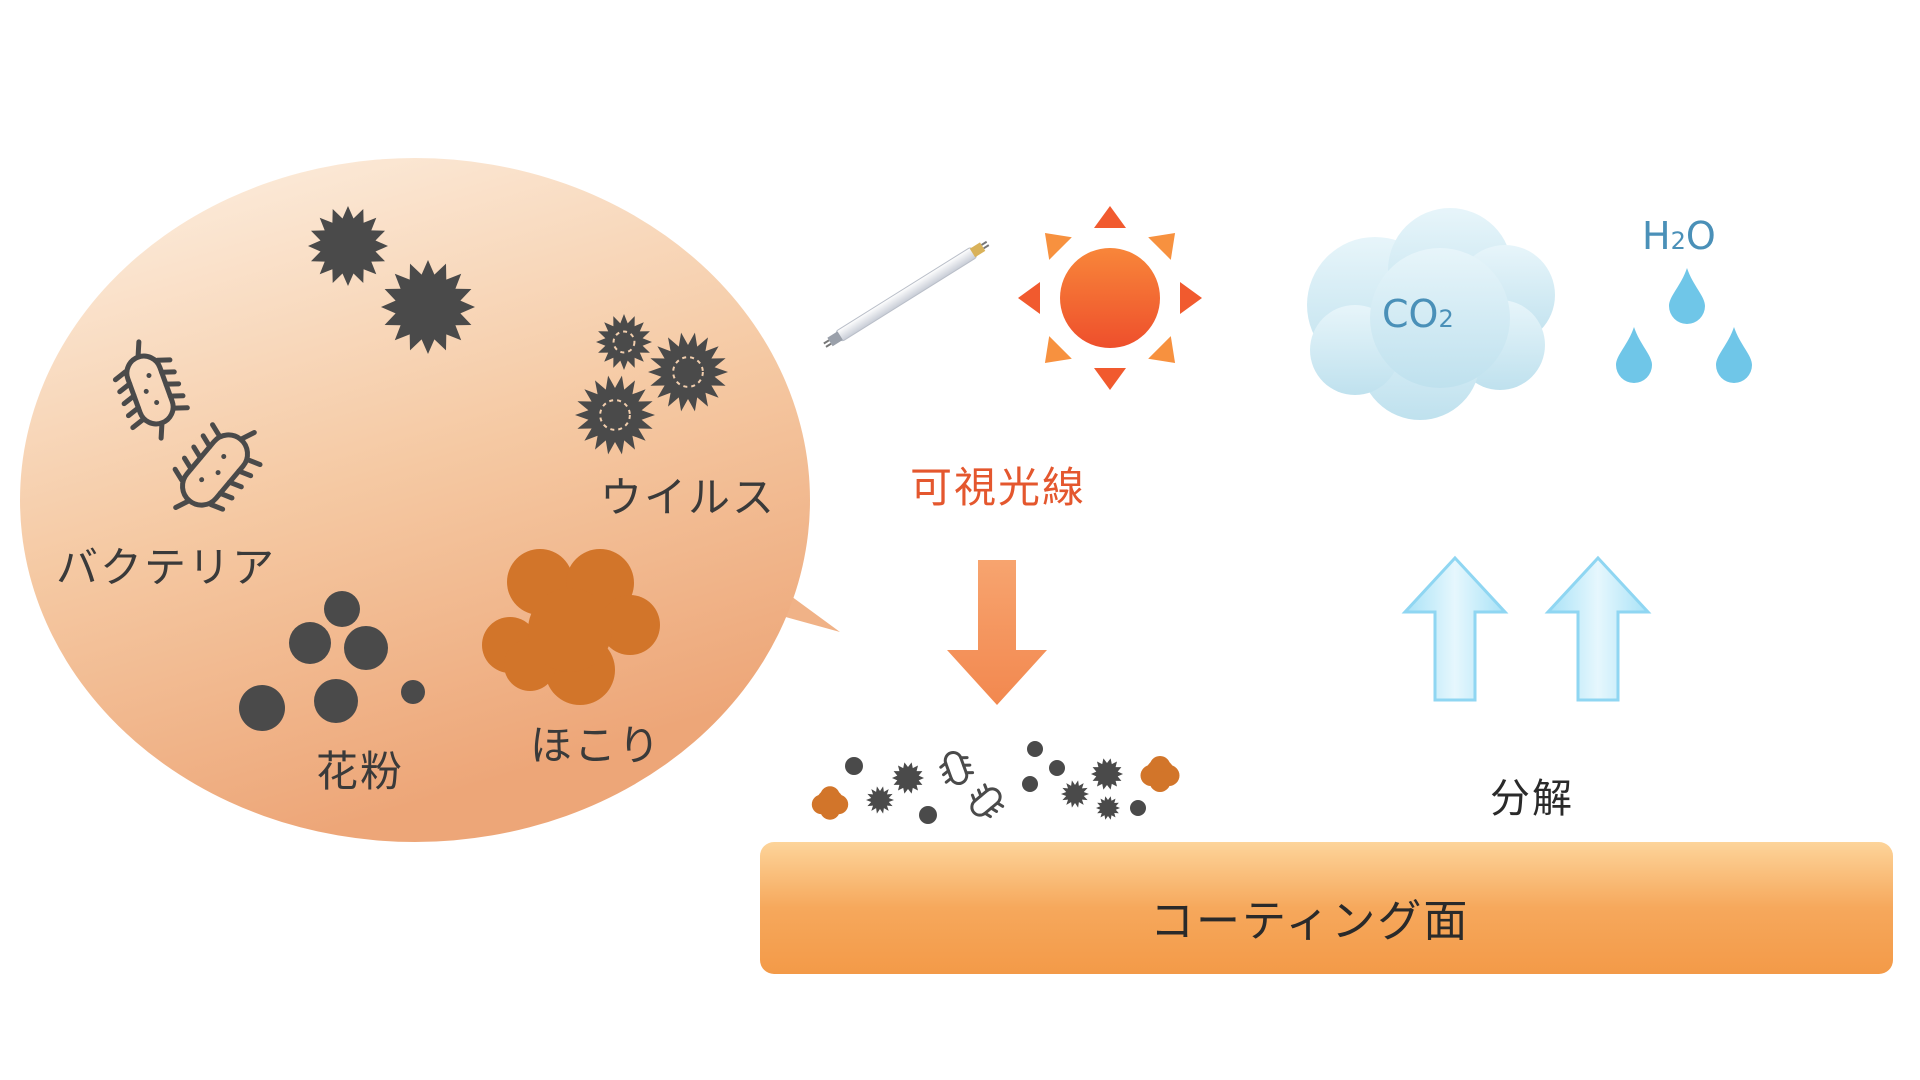 The width and height of the screenshot is (1920, 1080). What do you see at coordinates (1410, 314) in the screenshot?
I see `co2-text: CO` at bounding box center [1410, 314].